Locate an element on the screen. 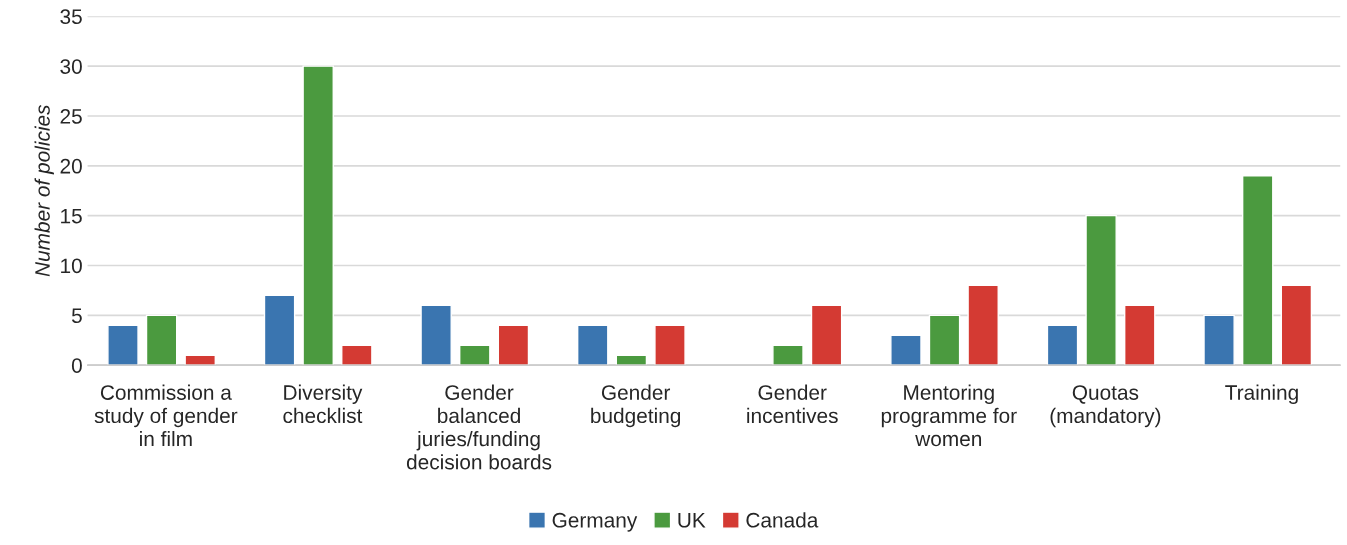 The height and width of the screenshot is (545, 1347). x-tick-label: Gender balanced juries/funding decision boards is located at coordinates (479, 427).